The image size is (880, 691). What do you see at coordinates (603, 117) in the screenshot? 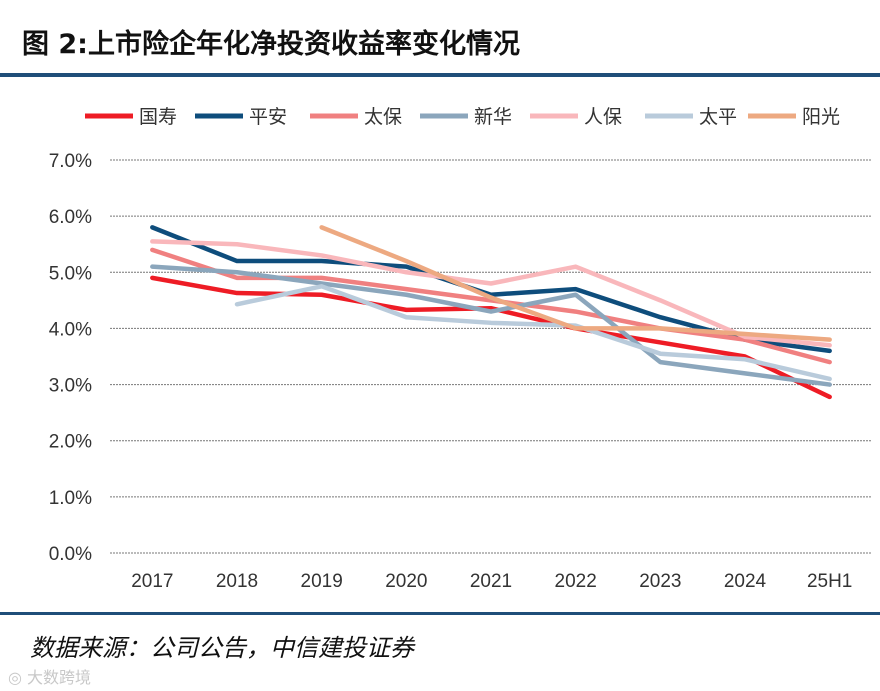
I see `legend-label: 人保` at bounding box center [603, 117].